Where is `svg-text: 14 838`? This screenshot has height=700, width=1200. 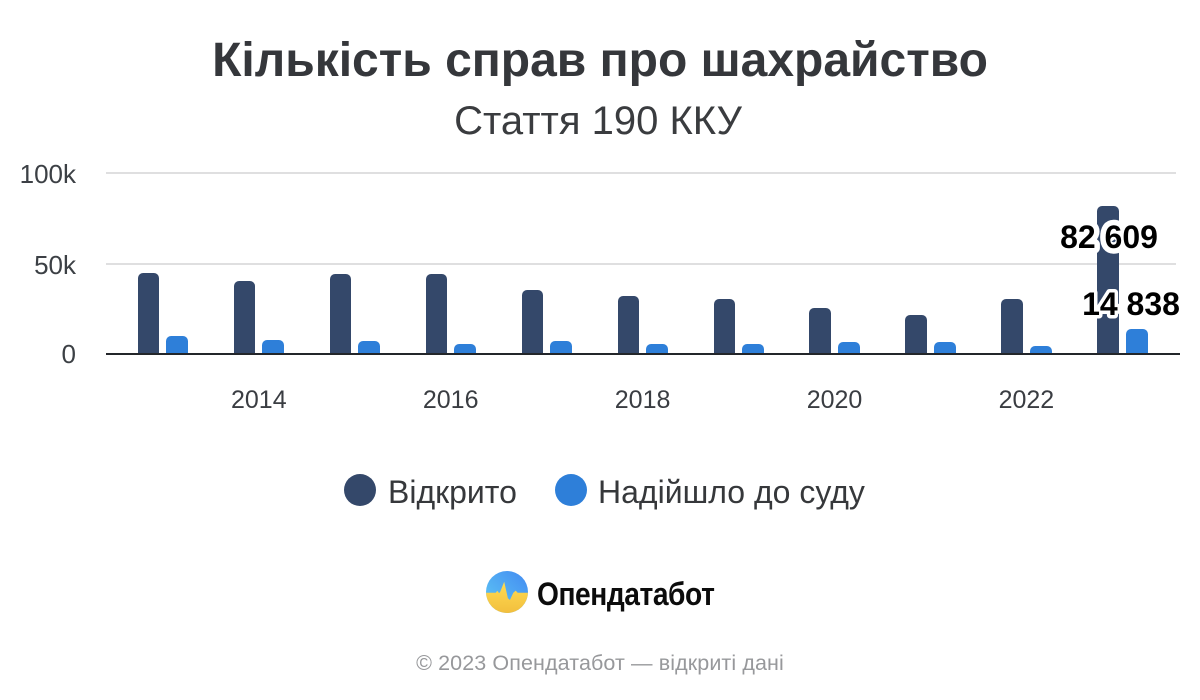
svg-text: 14 838 is located at coordinates (1131, 304).